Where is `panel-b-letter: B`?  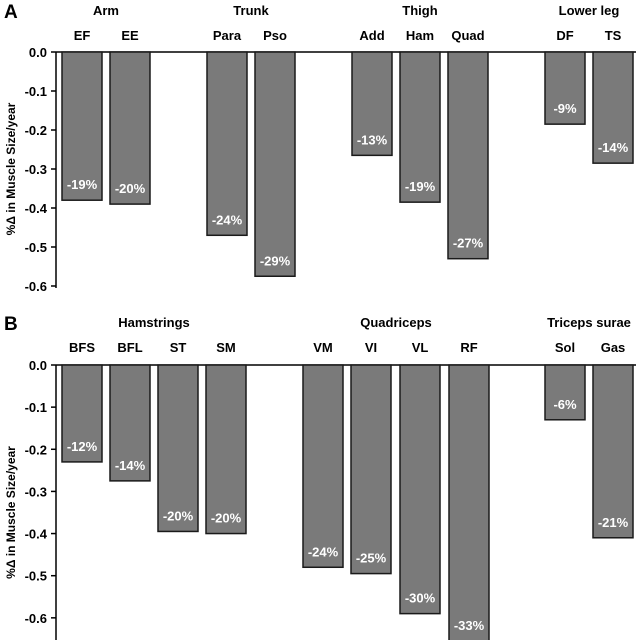 panel-b-letter: B is located at coordinates (11, 324).